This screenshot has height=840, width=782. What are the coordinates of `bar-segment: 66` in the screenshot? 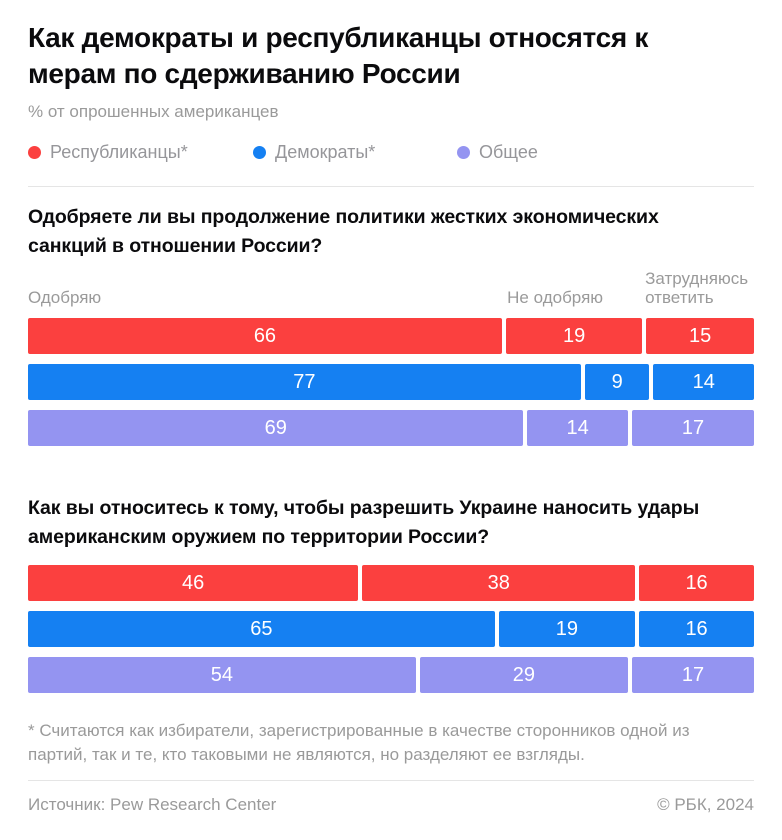 It's located at (265, 336).